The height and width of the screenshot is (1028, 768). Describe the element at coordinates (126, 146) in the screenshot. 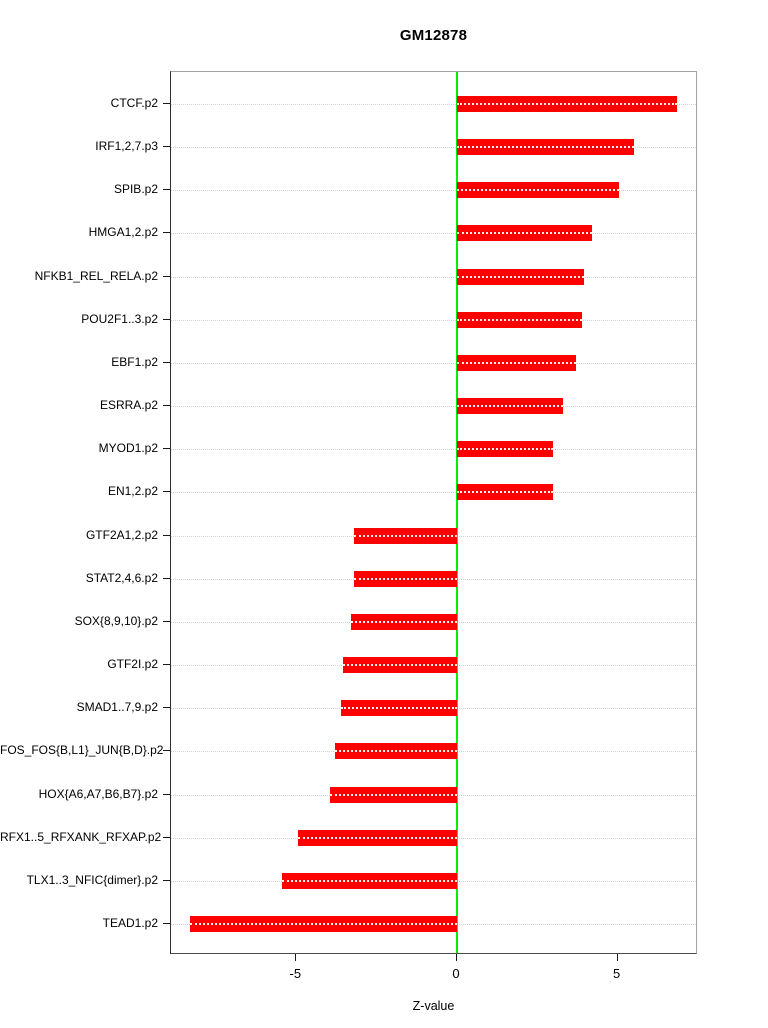

I see `y-tick-label: IRF1,2,7.p3` at that location.